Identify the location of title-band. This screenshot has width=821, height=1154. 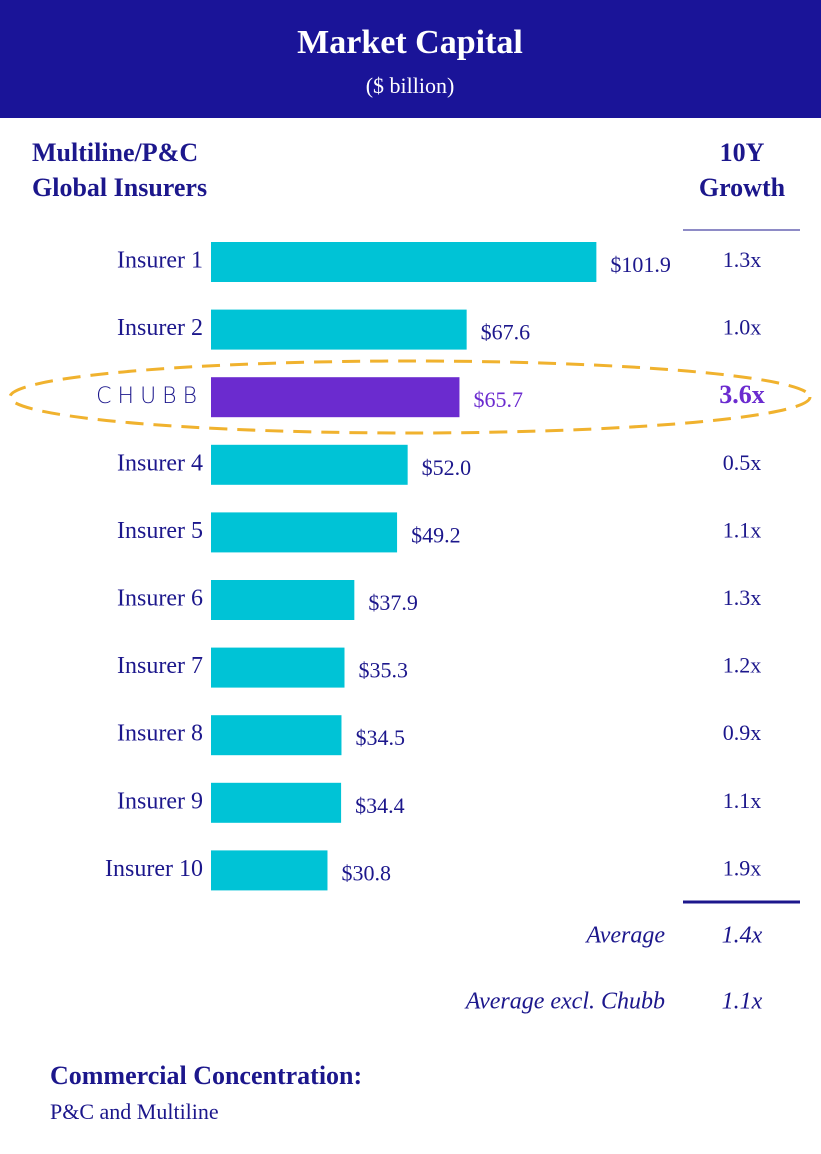
(410, 59).